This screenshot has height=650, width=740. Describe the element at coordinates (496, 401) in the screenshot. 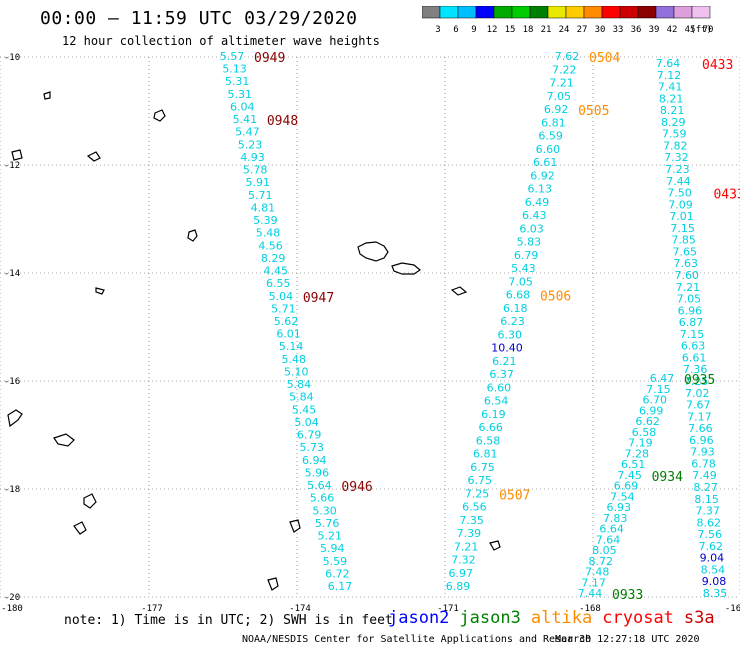

I see `wave-height-label: 6.54` at that location.